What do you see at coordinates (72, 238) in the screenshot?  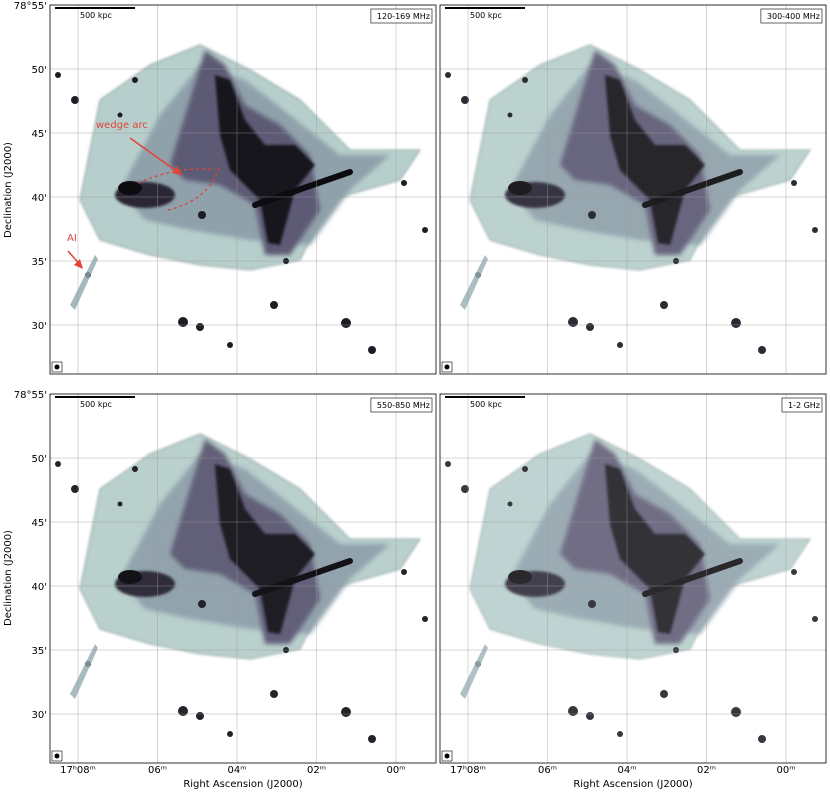 I see `annotation: AI` at bounding box center [72, 238].